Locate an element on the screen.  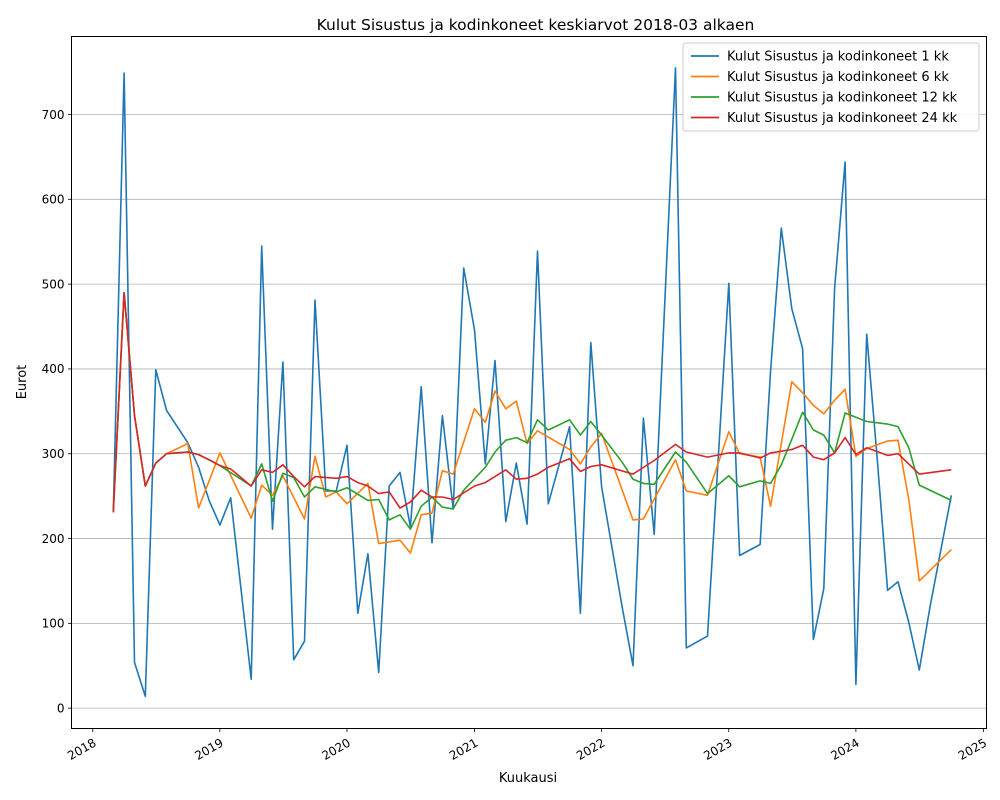
y-tick-label: 400 is located at coordinates (53, 369).